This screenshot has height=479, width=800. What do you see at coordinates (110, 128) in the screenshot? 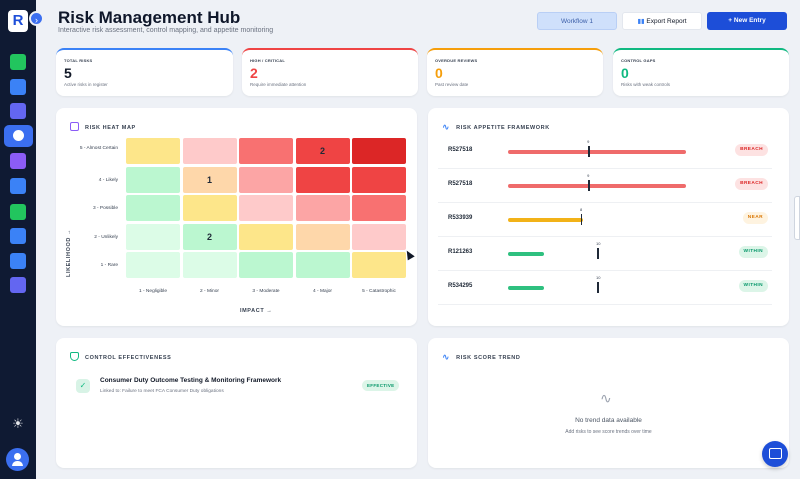
I see `heatmap-title-text: RISK HEAT MAP` at bounding box center [110, 128].